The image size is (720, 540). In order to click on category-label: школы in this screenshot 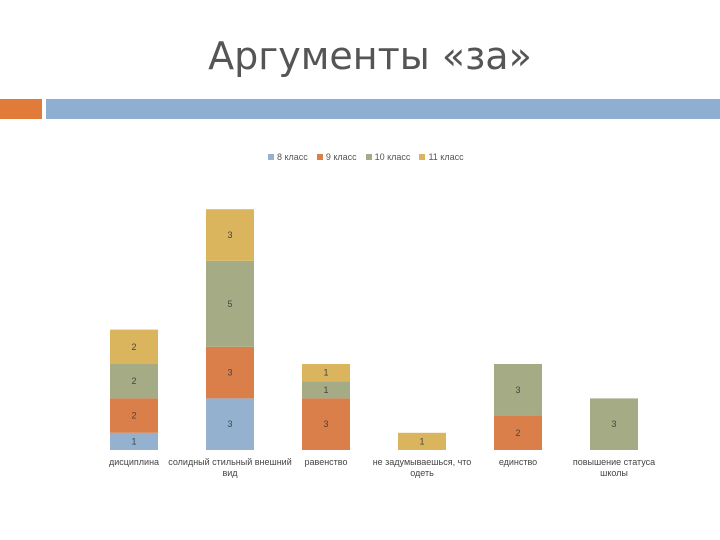, I will do `click(614, 473)`.